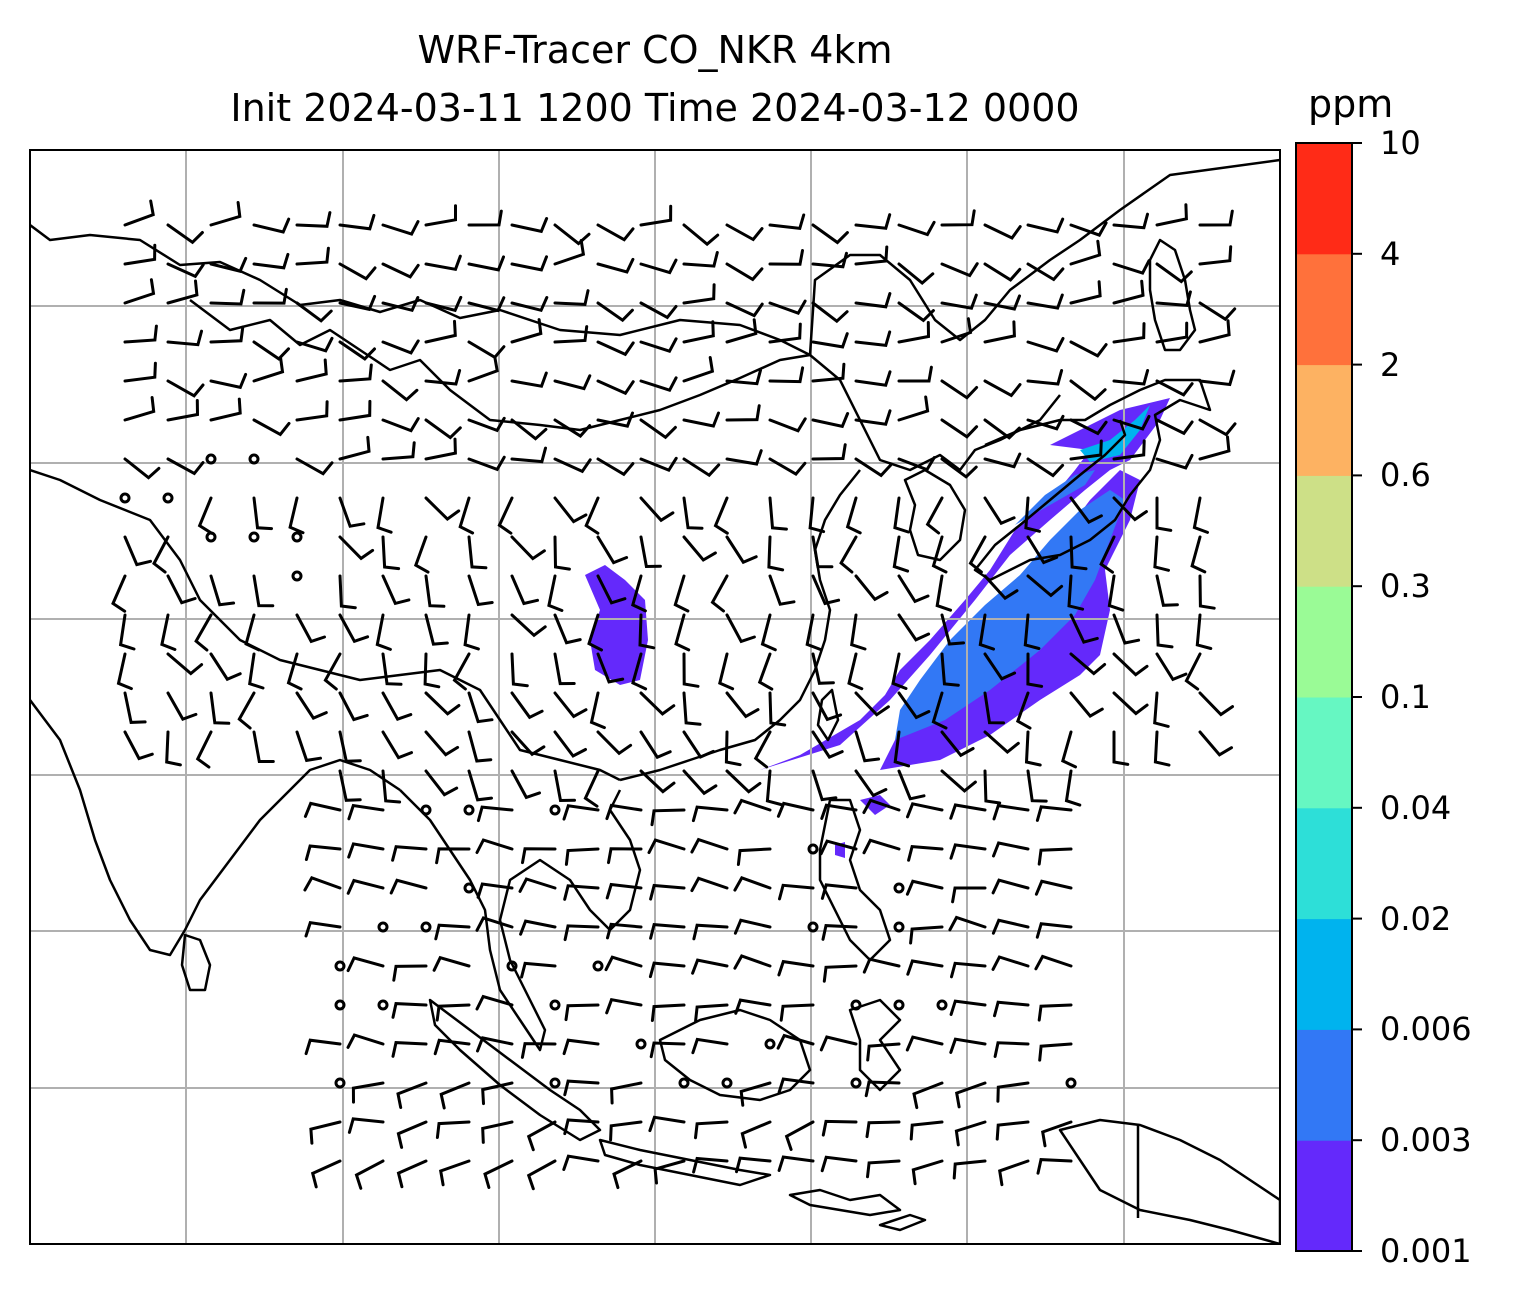 The image size is (1528, 1306). What do you see at coordinates (1415, 919) in the screenshot?
I see `colorbar-tick-label: 0.02` at bounding box center [1415, 919].